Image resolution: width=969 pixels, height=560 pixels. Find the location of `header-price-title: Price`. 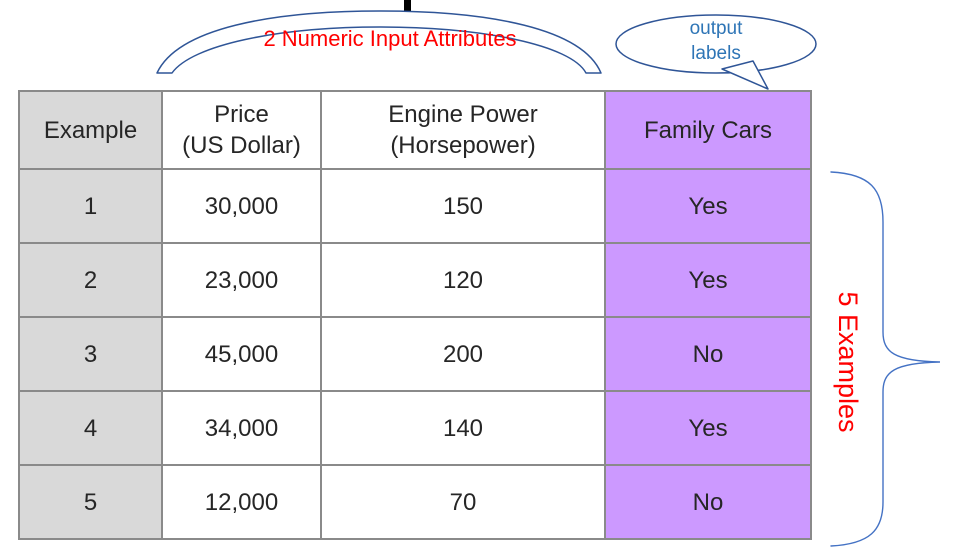

header-price-title: Price is located at coordinates (241, 114).